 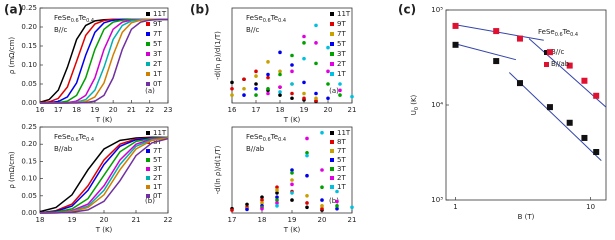 I want to click on y-axis-label: -d(ln ρ)/d(1/T), so click(x=218, y=55).